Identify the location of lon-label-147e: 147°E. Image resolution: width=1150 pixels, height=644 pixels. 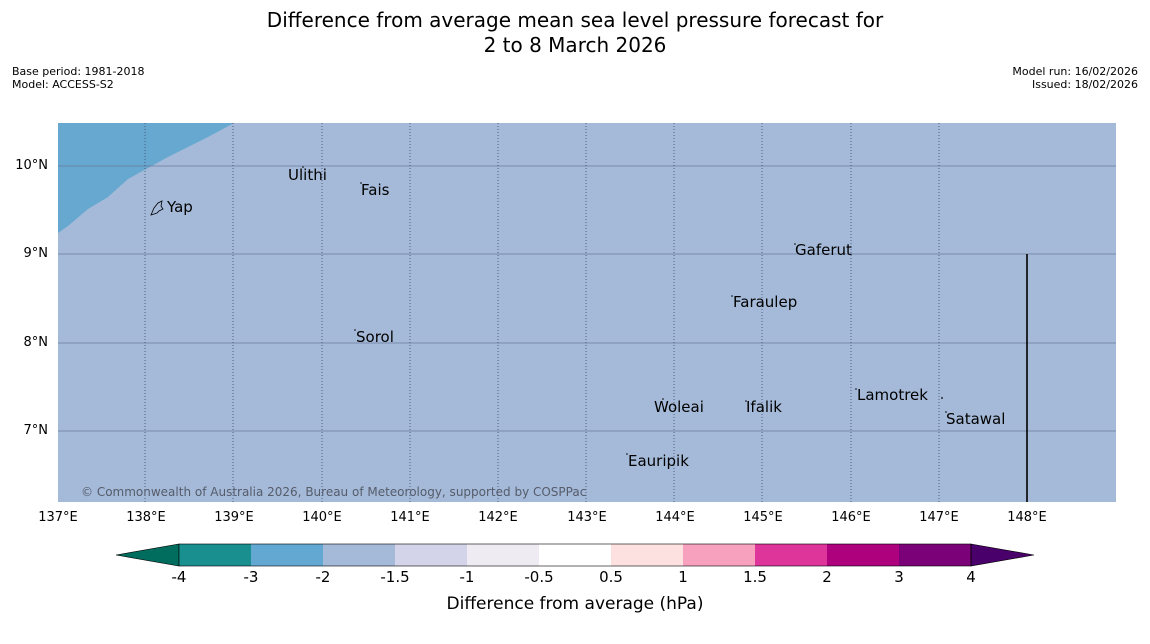
(939, 517).